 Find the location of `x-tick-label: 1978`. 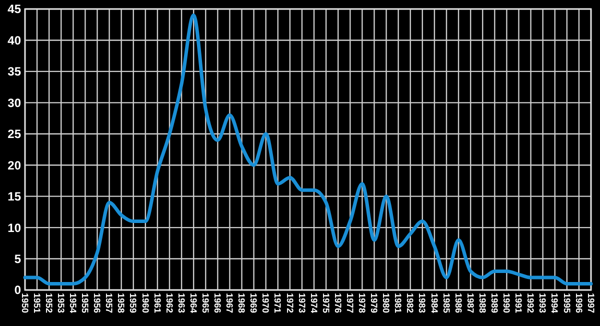

x-tick-label: 1978 is located at coordinates (362, 303).